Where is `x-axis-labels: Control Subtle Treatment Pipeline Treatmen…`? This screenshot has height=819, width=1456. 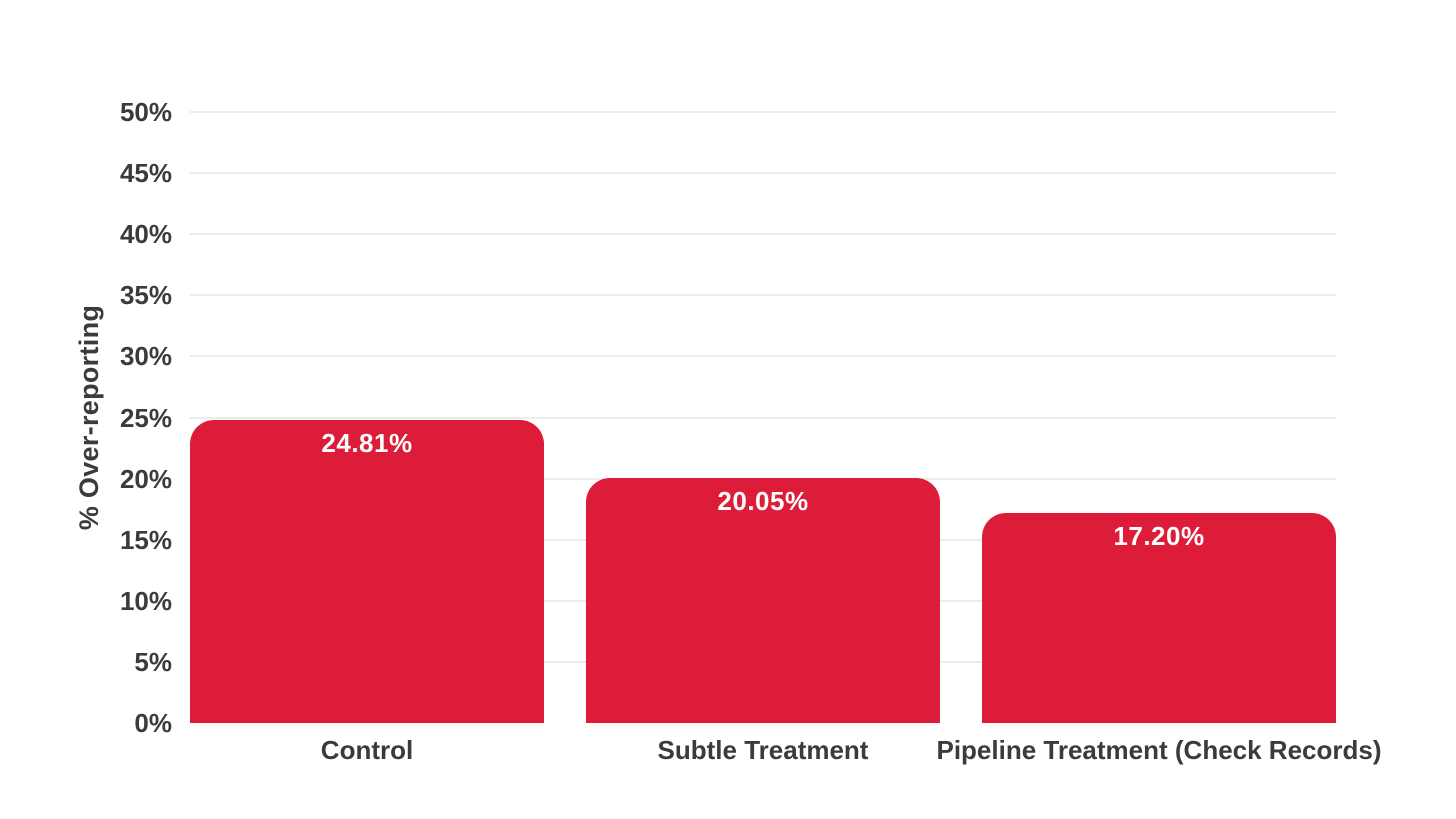 x-axis-labels: Control Subtle Treatment Pipeline Treatmen… is located at coordinates (728, 754).